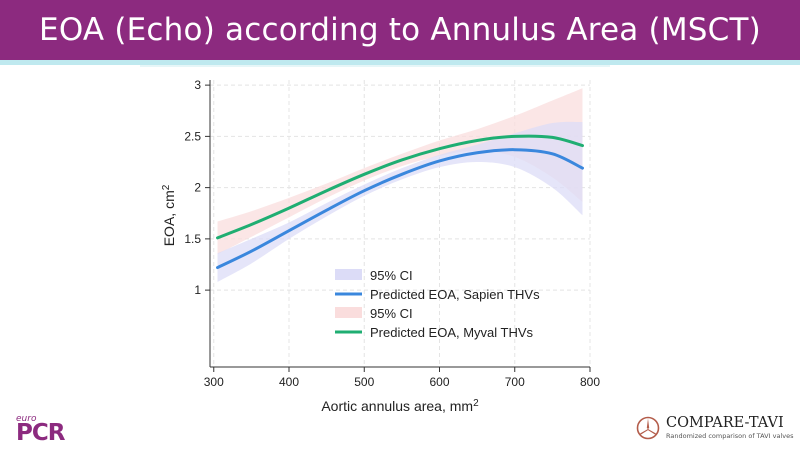 The width and height of the screenshot is (800, 450). What do you see at coordinates (197, 188) in the screenshot?
I see `y-tick-label: 2` at bounding box center [197, 188].